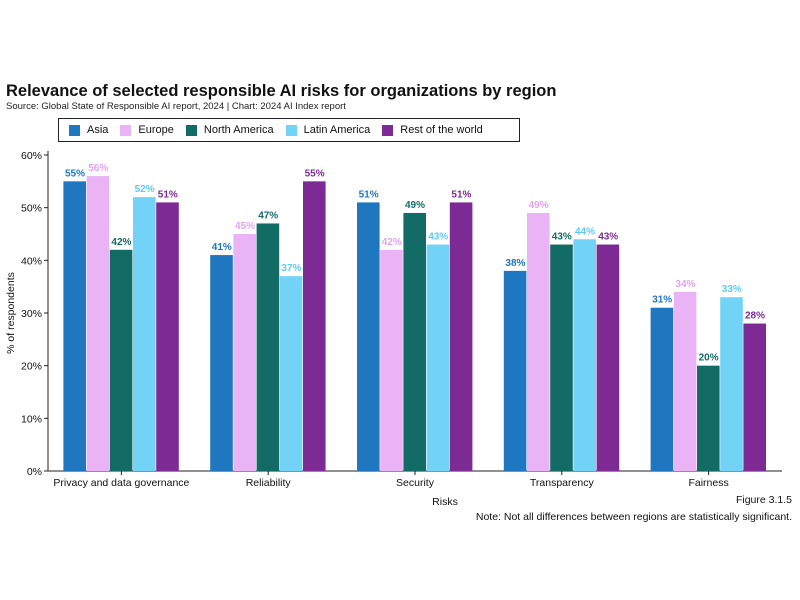 Image resolution: width=800 pixels, height=600 pixels. I want to click on y-tick-label: 20%, so click(31, 367).